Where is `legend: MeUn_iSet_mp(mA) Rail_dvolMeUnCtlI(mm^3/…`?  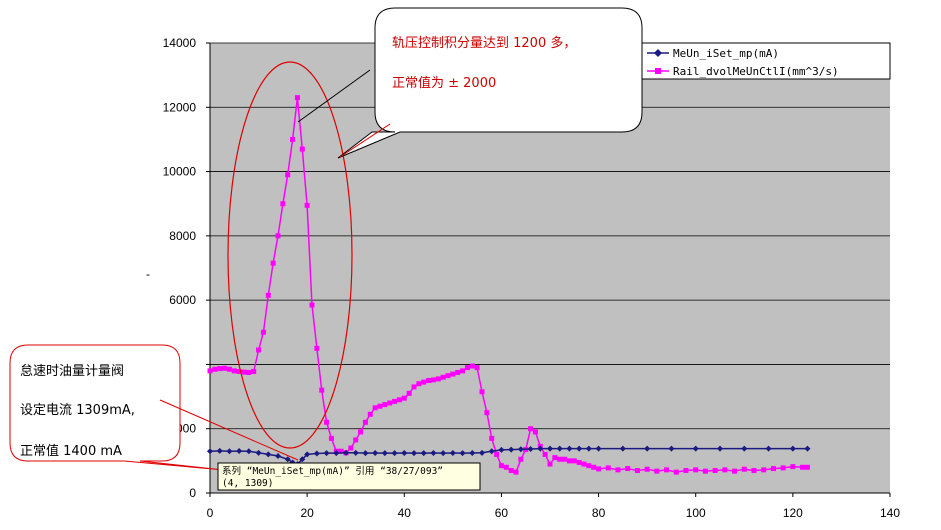 legend: MeUn_iSet_mp(mA) Rail_dvolMeUnCtlI(mm^3/… is located at coordinates (765, 61).